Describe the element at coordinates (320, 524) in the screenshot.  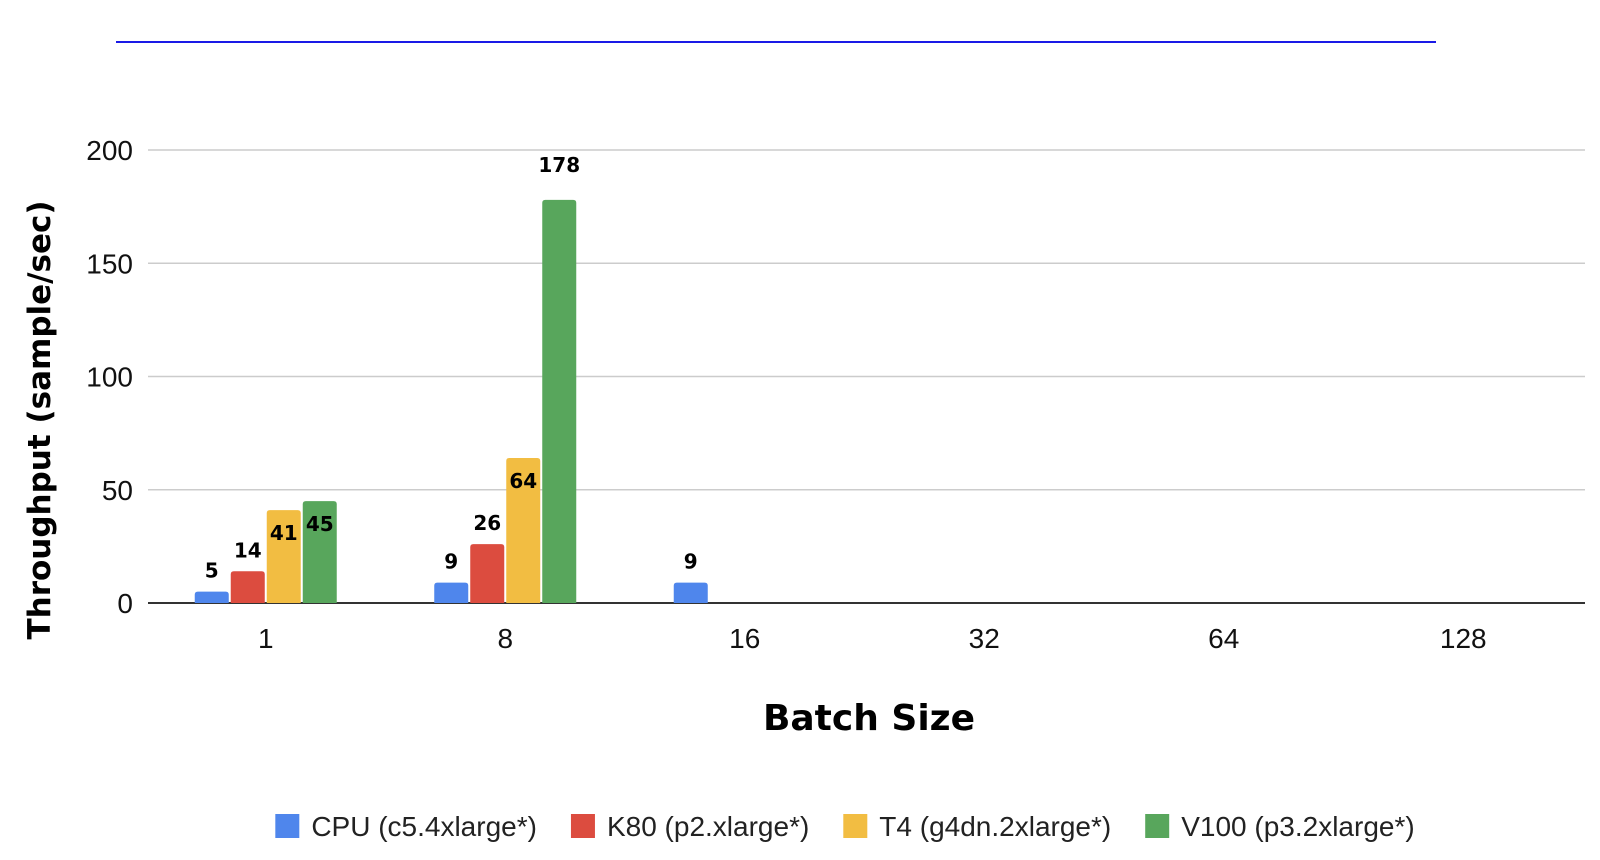
I see `data-label: 45` at that location.